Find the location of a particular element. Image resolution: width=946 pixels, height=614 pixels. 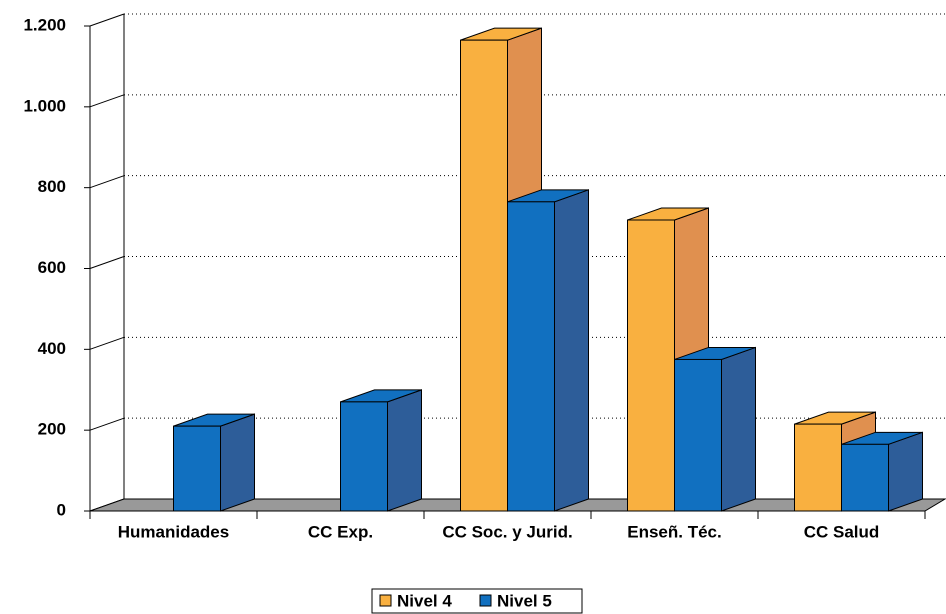

x-tick-label: Enseñ. Téc. is located at coordinates (674, 531).